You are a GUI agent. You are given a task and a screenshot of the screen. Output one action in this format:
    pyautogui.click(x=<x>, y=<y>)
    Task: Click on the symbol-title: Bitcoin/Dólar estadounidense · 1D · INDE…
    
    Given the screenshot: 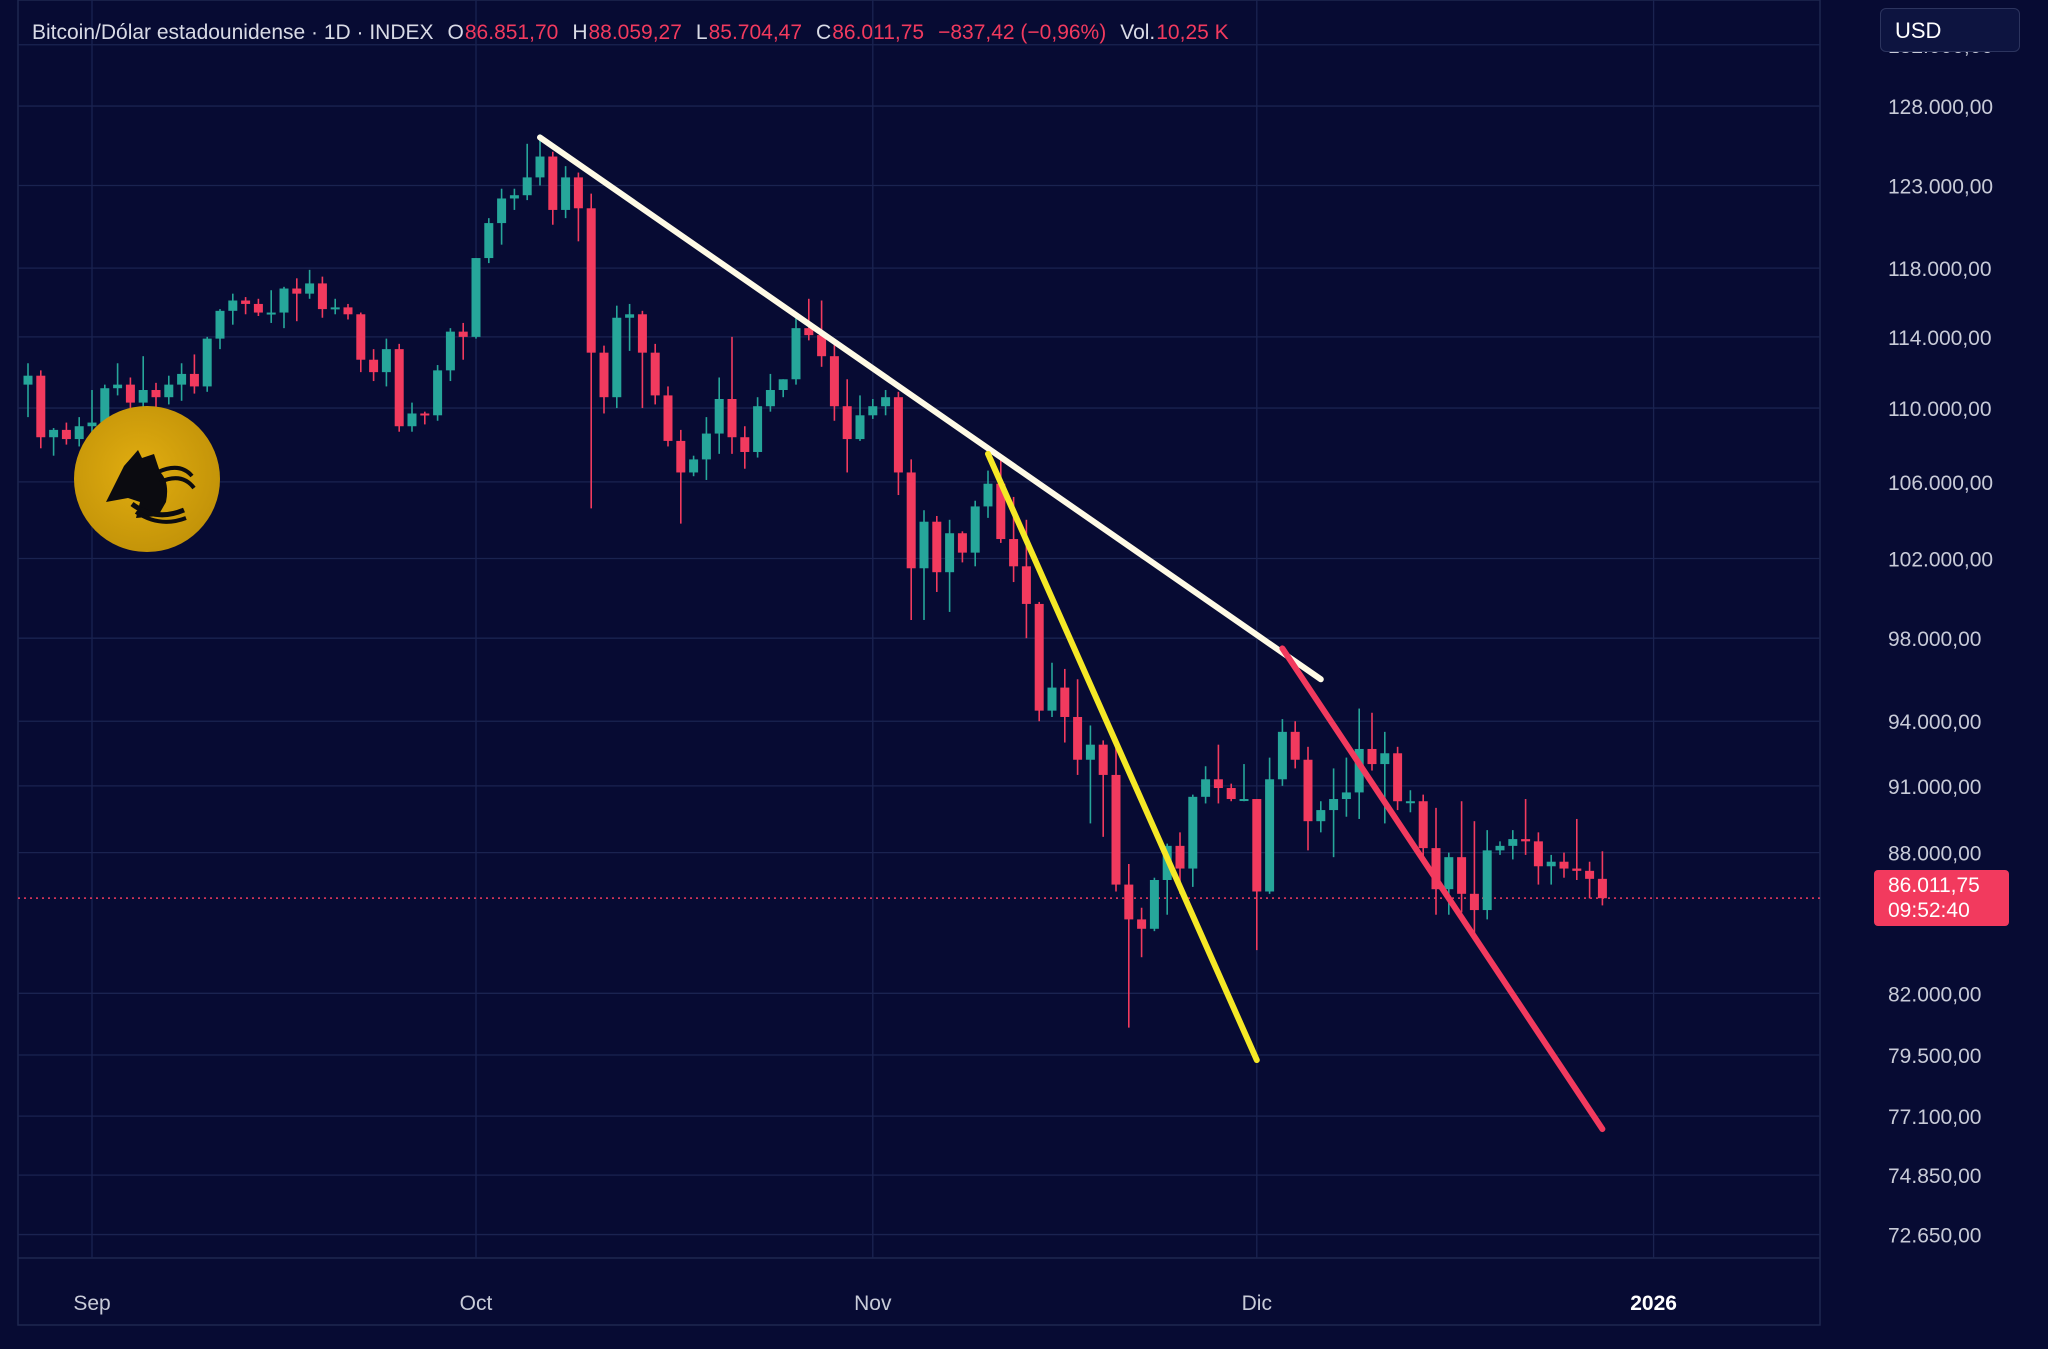 What is the action you would take?
    pyautogui.click(x=233, y=32)
    